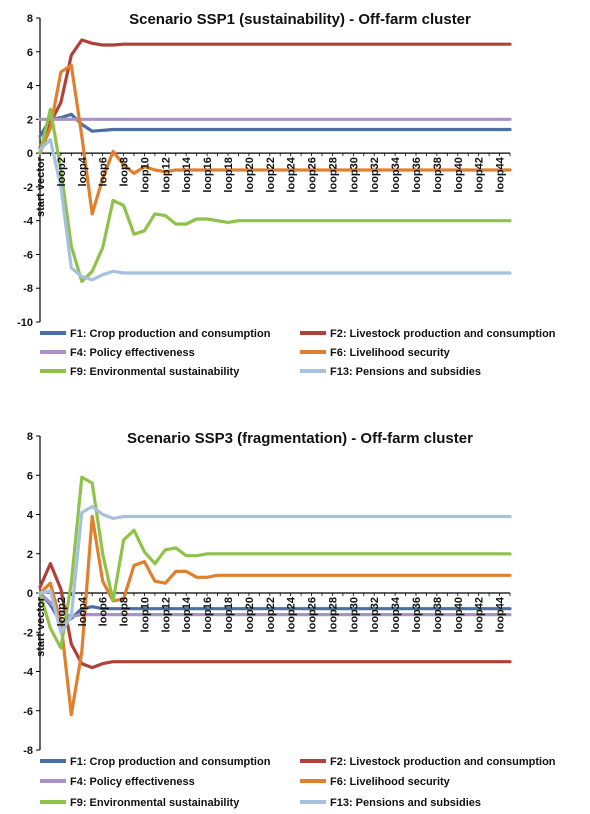 The height and width of the screenshot is (814, 590). Describe the element at coordinates (480, 174) in the screenshot. I see `x-tick-label: loop42` at that location.